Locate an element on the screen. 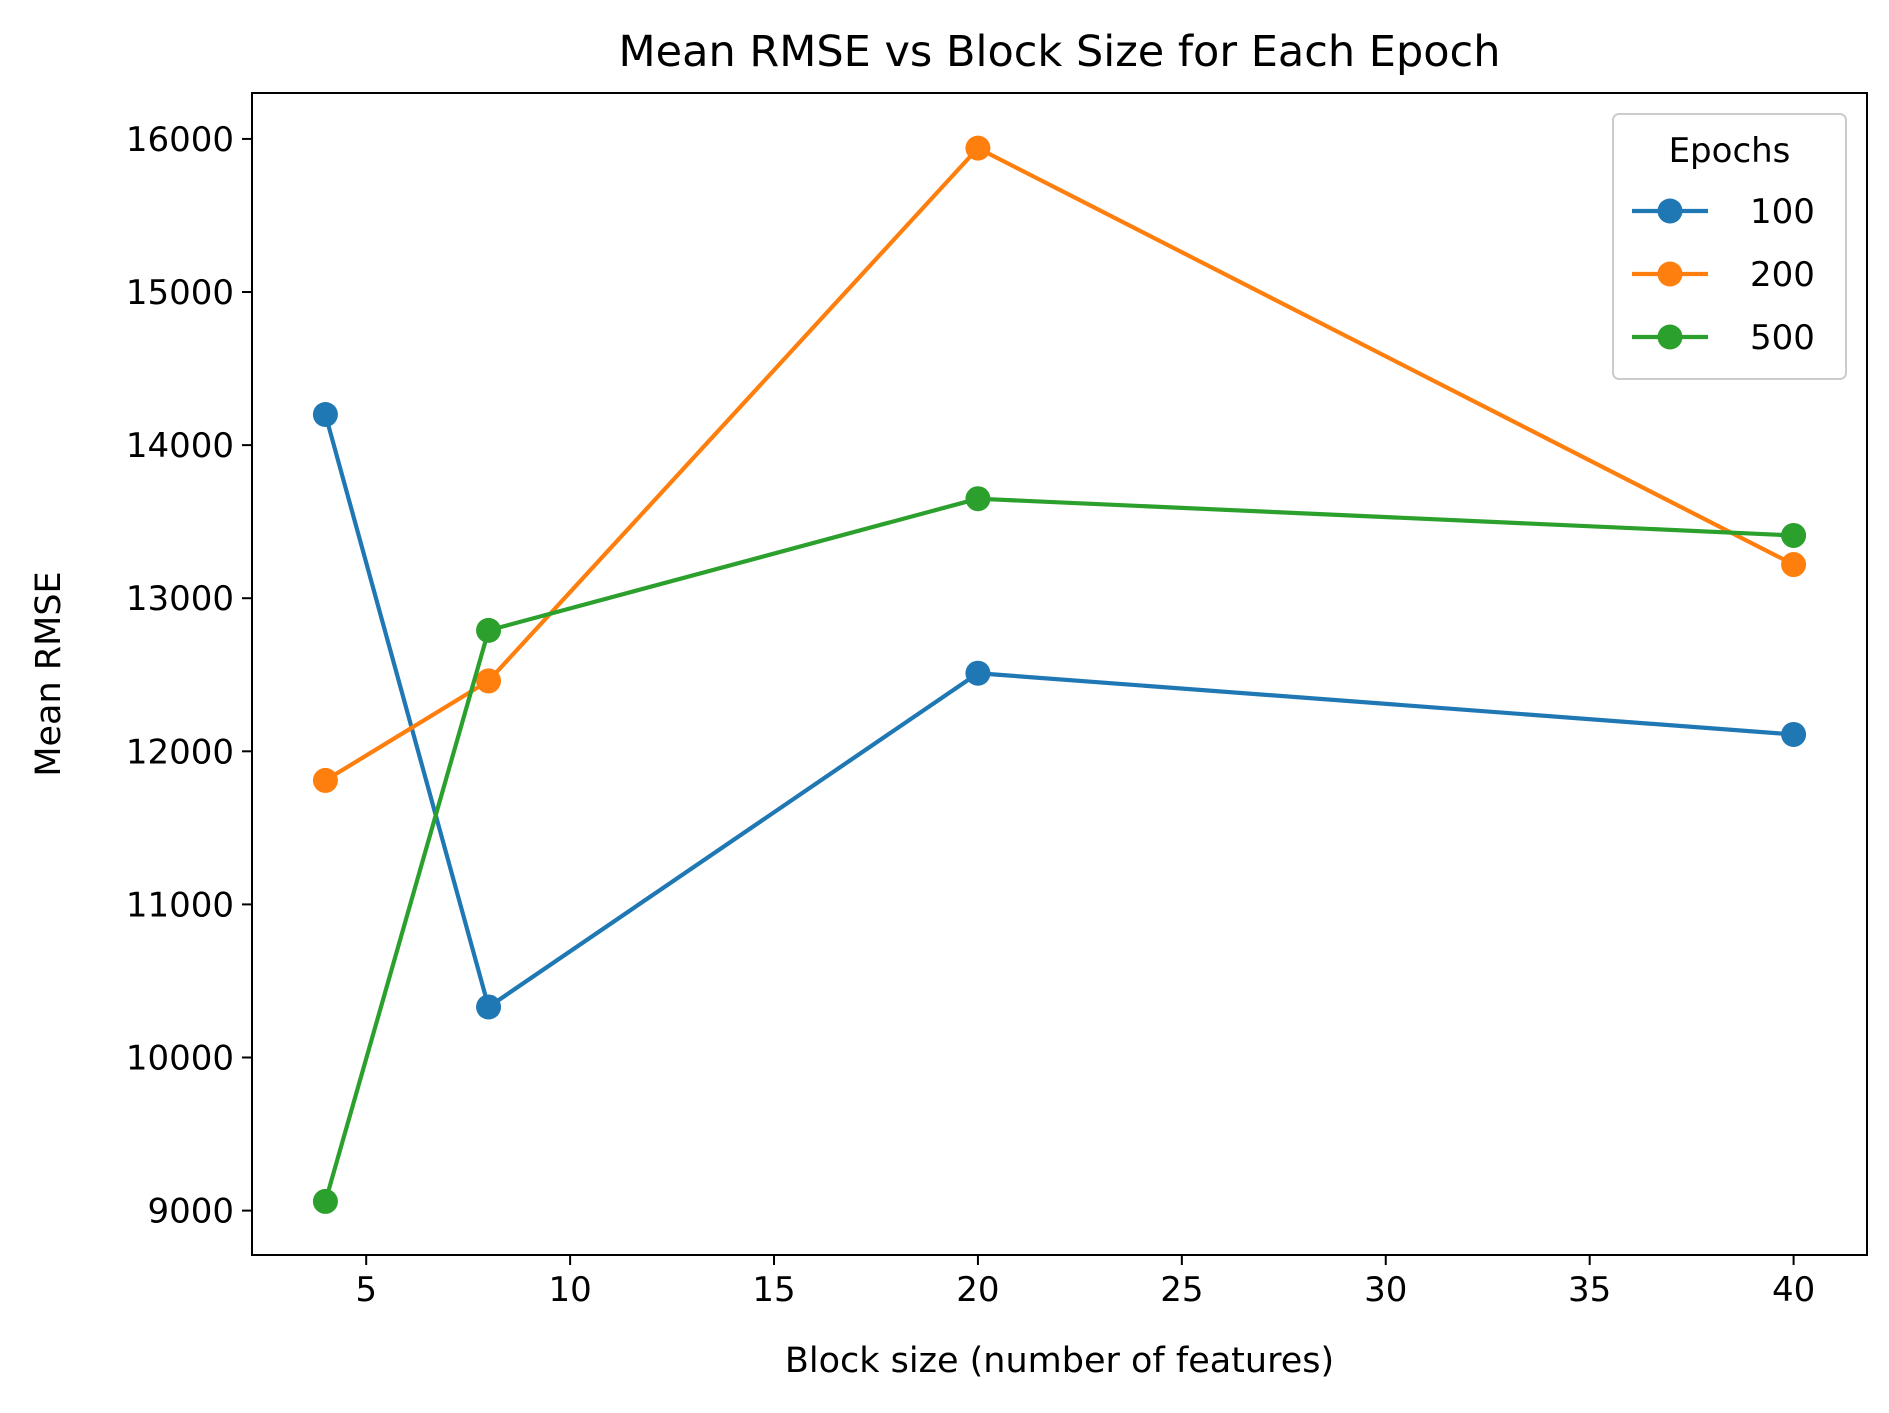  legend-title: Epochs is located at coordinates (1730, 151).